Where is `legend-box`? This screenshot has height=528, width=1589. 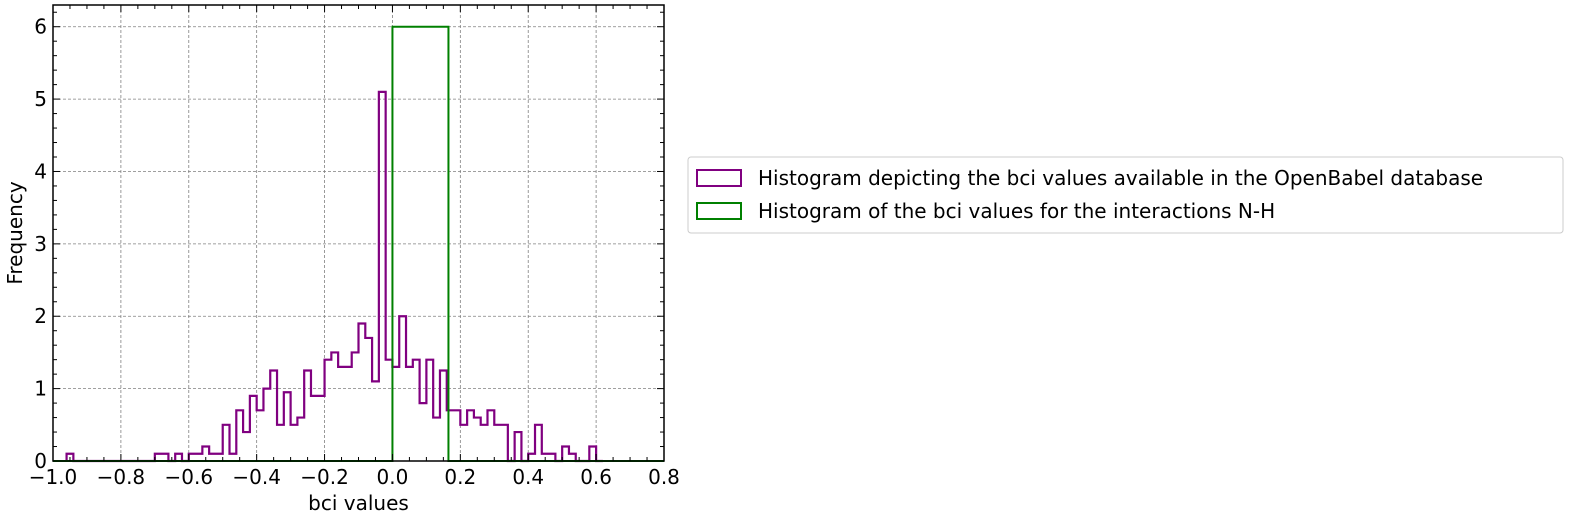
legend-box is located at coordinates (1125, 195).